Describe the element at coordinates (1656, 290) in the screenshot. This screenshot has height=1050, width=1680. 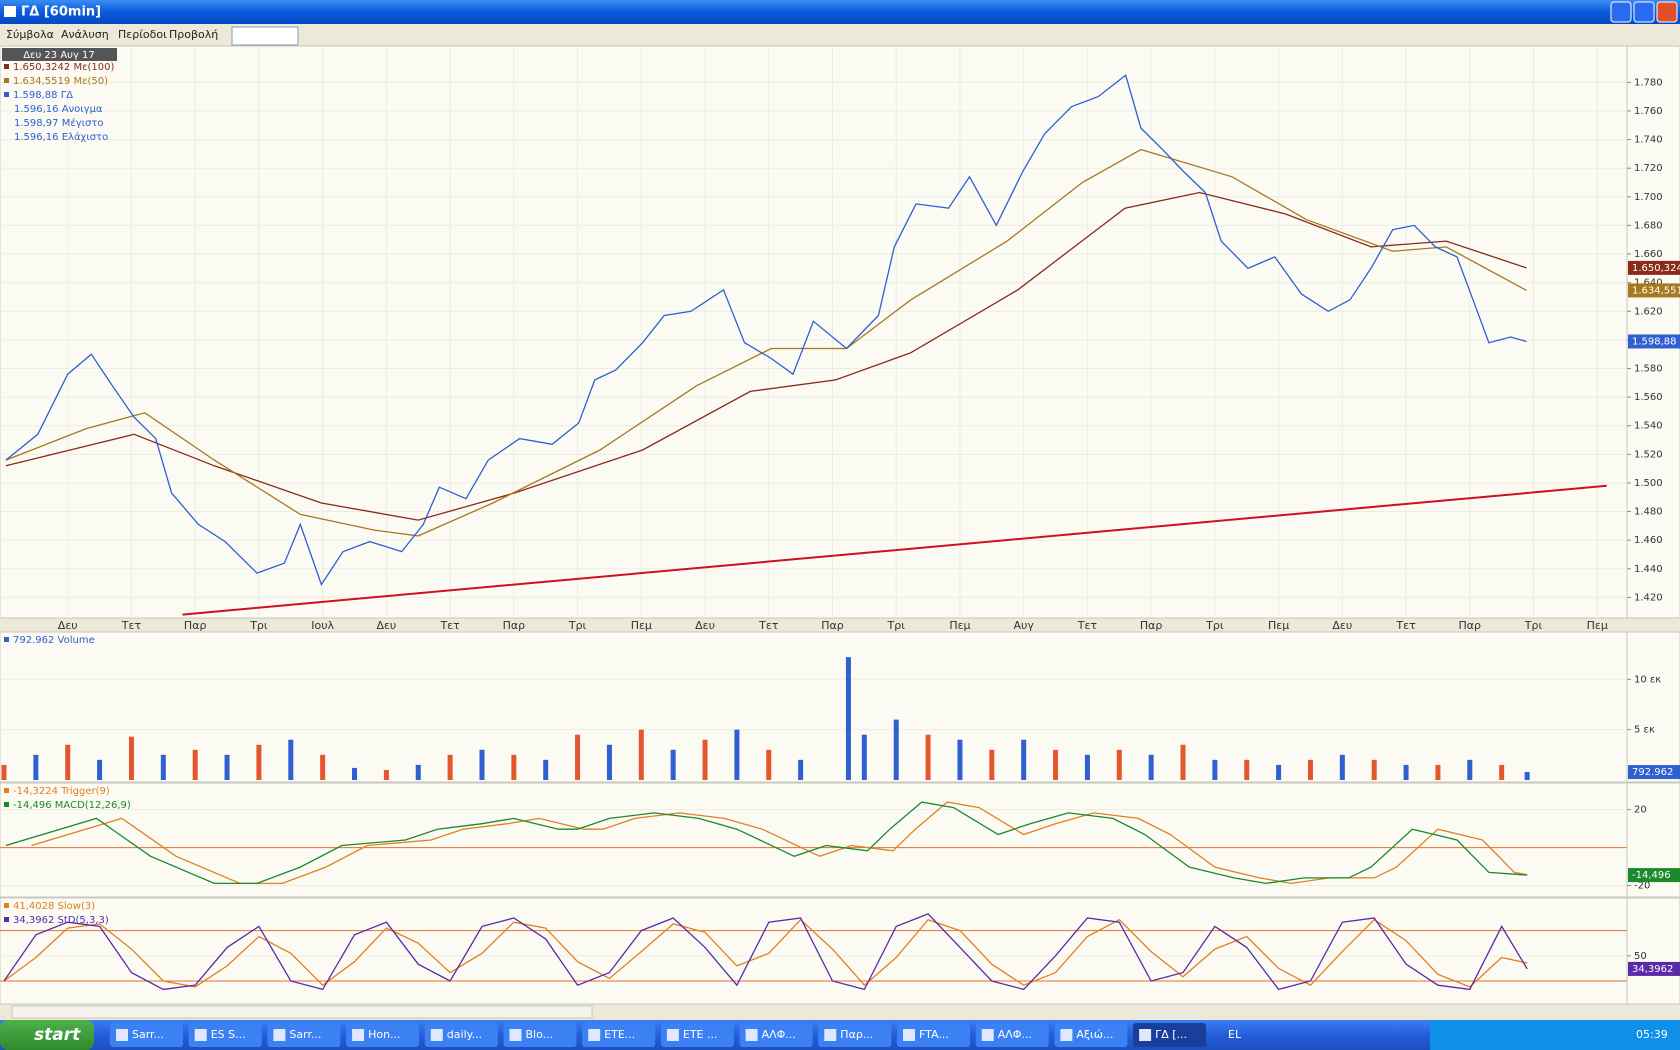
I see `price-flag-label: 1.634,551` at that location.